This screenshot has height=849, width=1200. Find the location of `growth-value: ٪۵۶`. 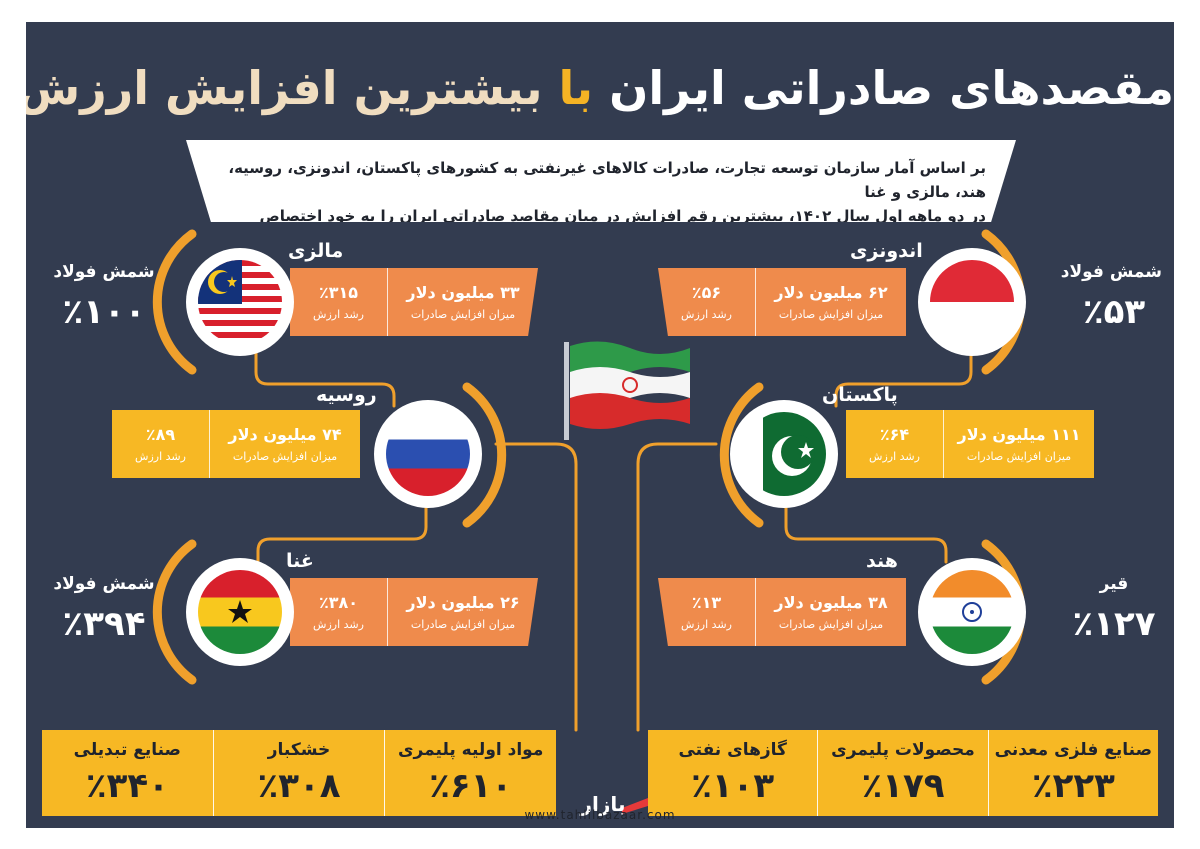

growth-value: ٪۵۶ is located at coordinates (706, 292).